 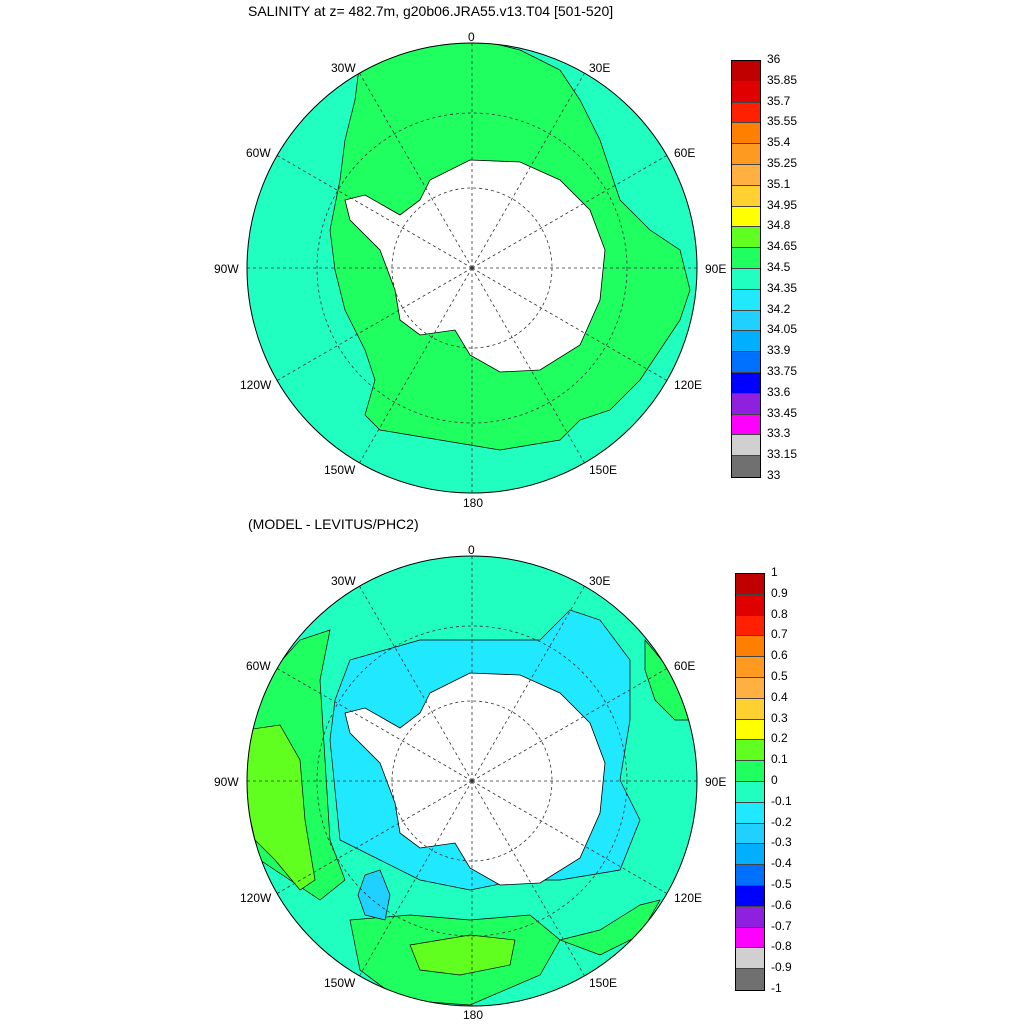 What do you see at coordinates (779, 183) in the screenshot?
I see `panel-1-colorbar-label: 35.1` at bounding box center [779, 183].